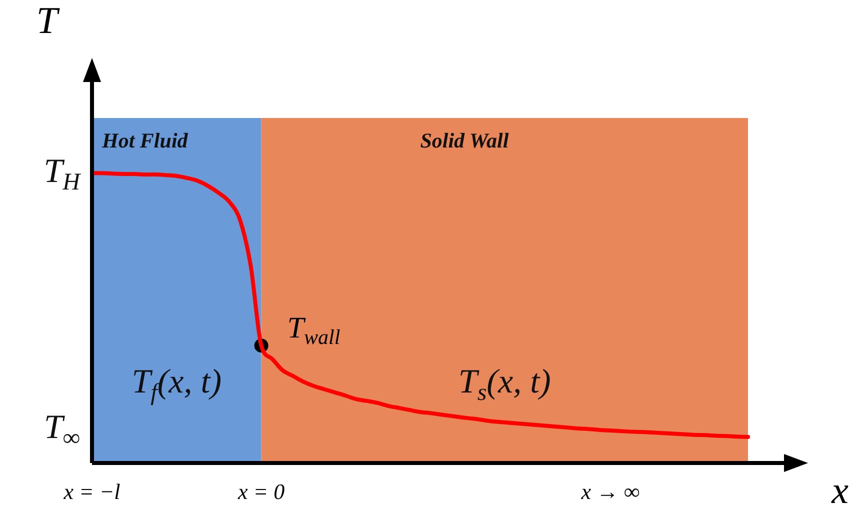  What do you see at coordinates (62, 430) in the screenshot?
I see `text: T∞` at bounding box center [62, 430].